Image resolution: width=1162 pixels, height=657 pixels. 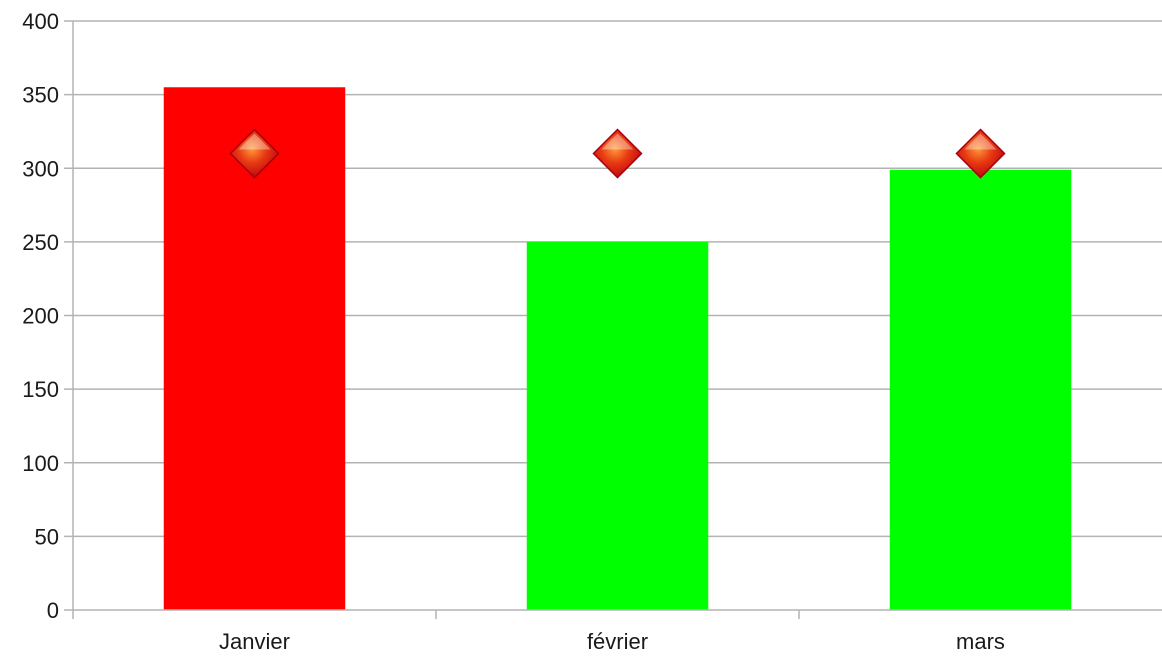 What do you see at coordinates (40, 95) in the screenshot?
I see `y-tick-label: 350` at bounding box center [40, 95].